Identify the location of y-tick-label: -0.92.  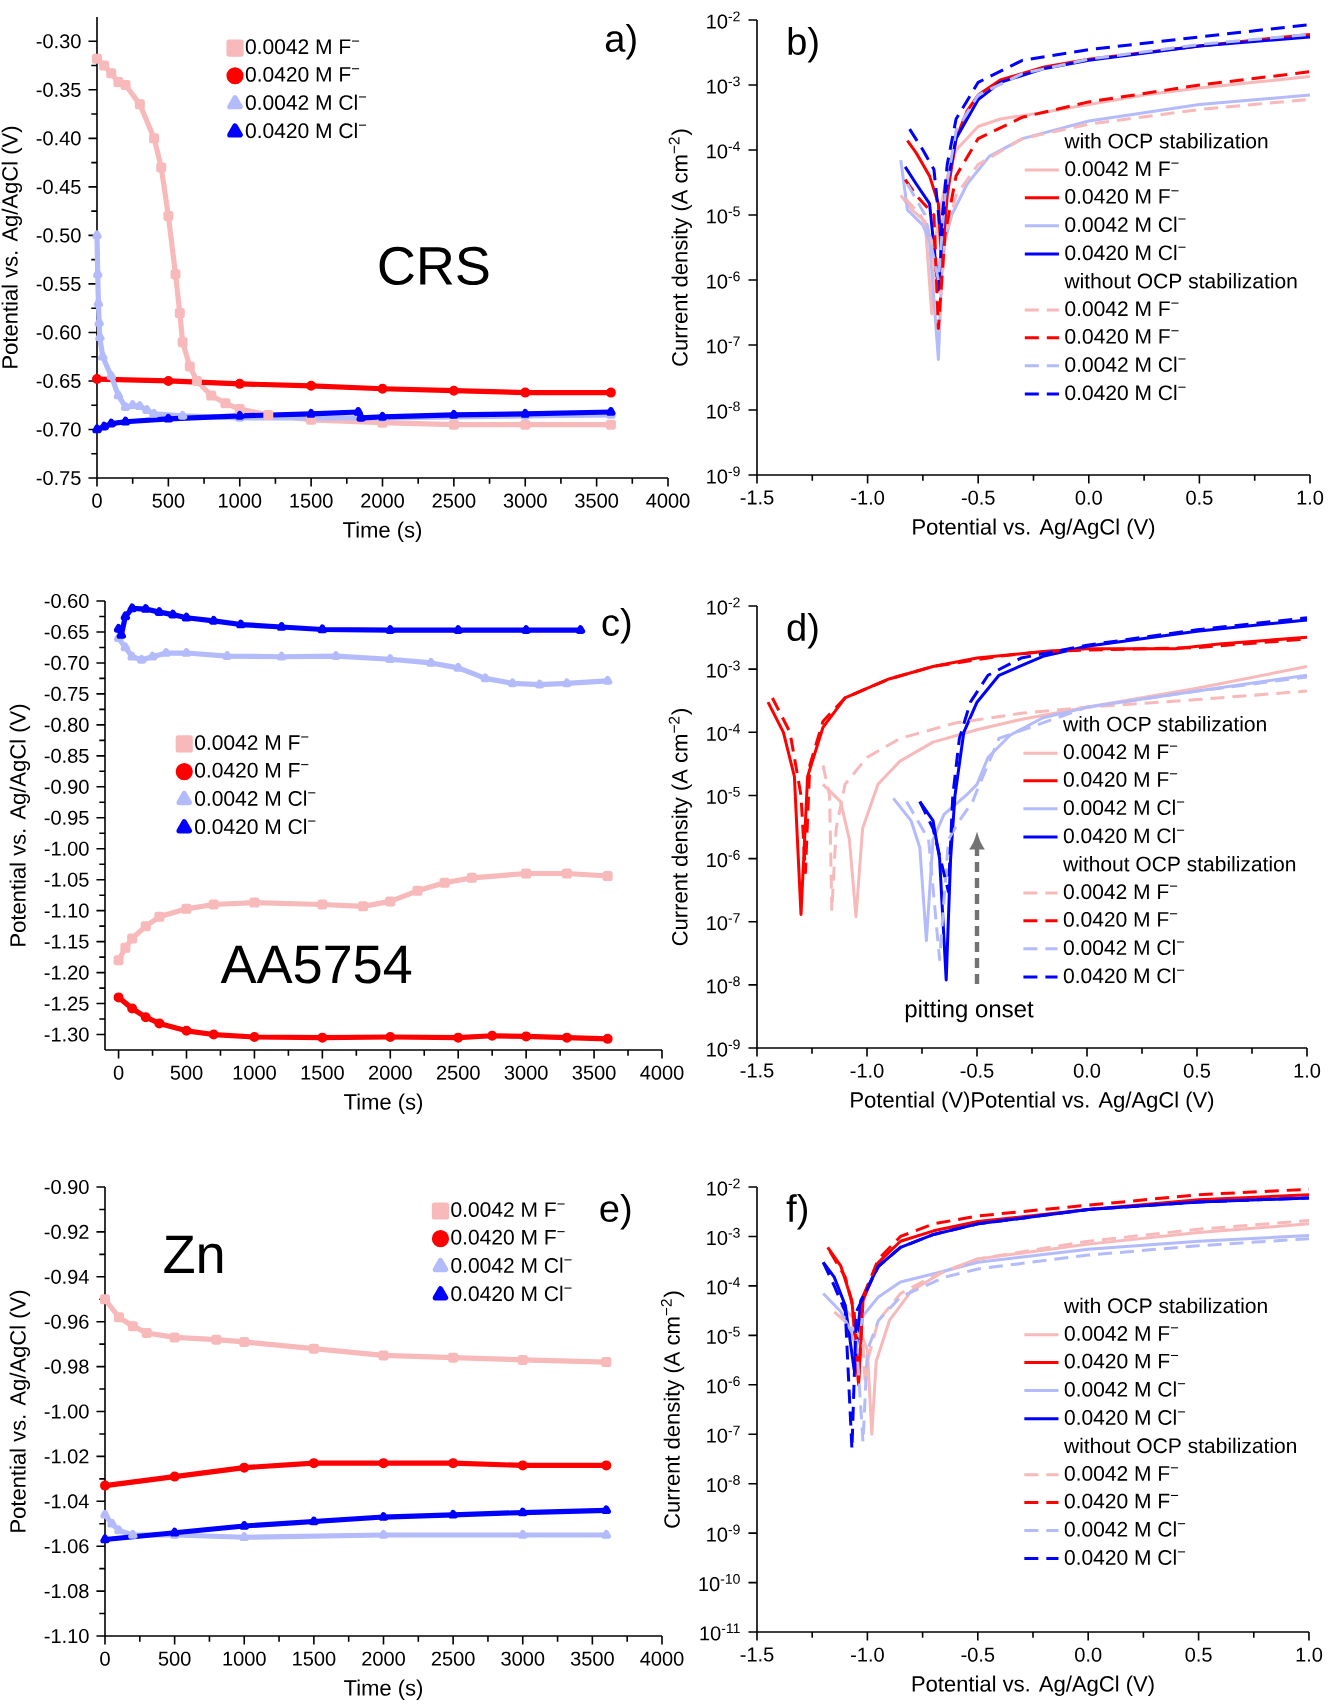
(66, 1231).